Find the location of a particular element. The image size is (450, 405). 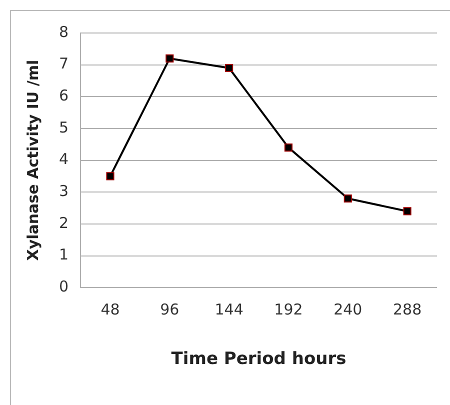

y-tick-label: 2 is located at coordinates (63, 223).